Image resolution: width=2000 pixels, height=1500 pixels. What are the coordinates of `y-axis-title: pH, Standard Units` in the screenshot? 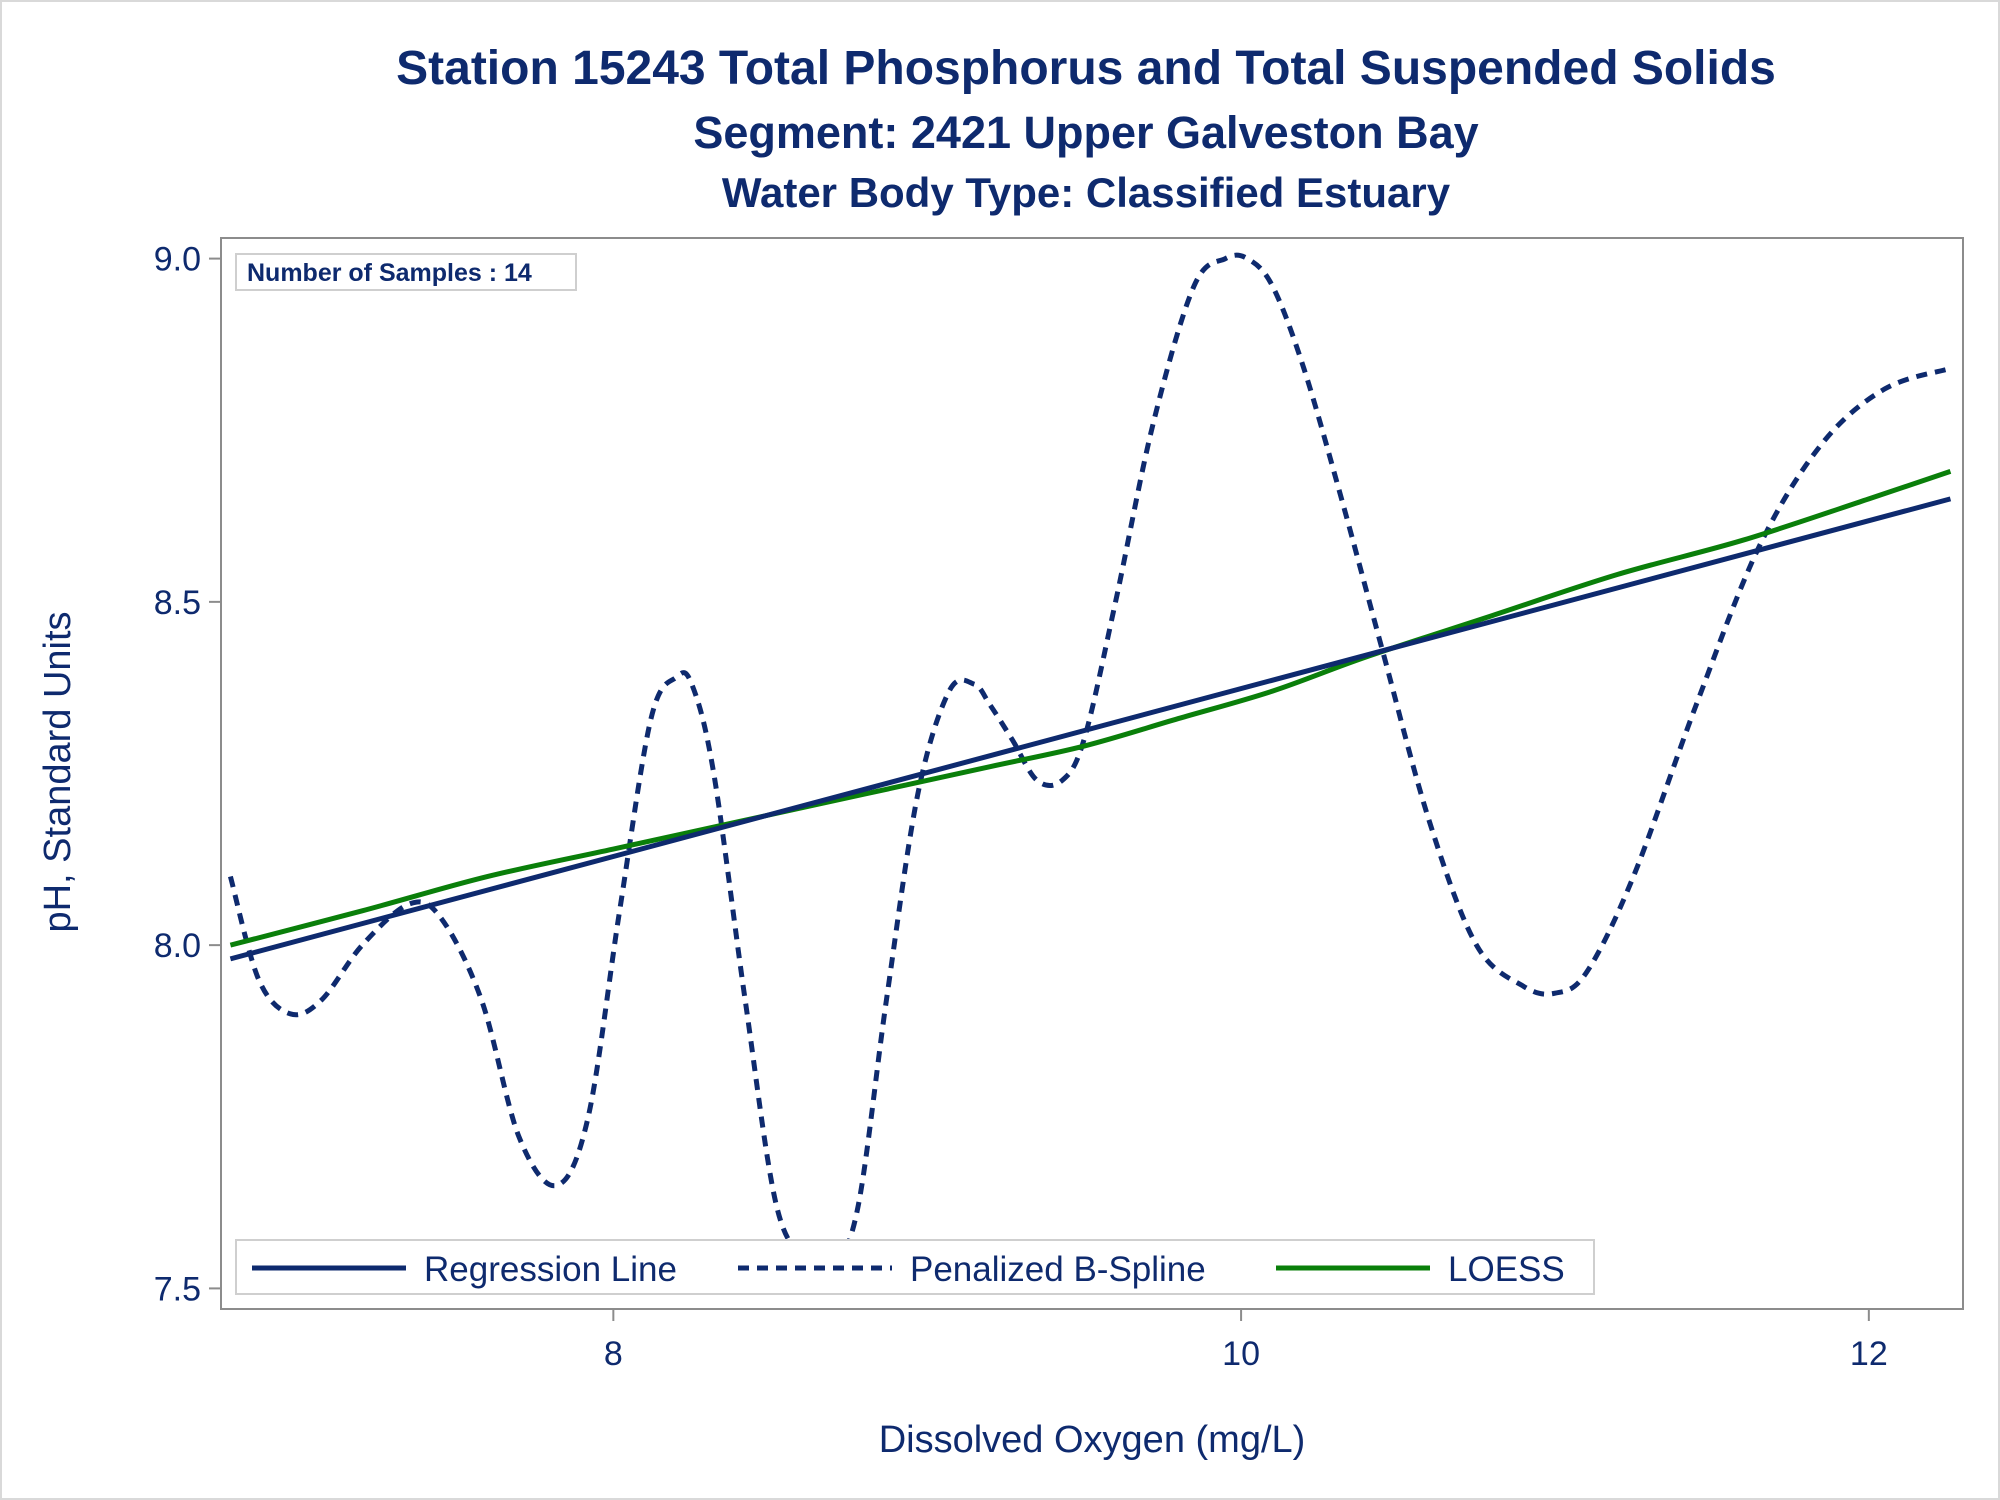 It's located at (58, 771).